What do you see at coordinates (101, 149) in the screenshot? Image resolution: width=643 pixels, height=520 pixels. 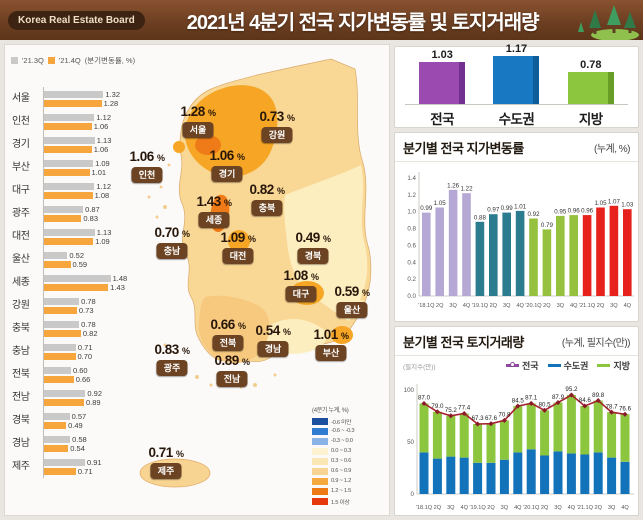 I see `regional-bar-value: 1.06` at bounding box center [101, 149].